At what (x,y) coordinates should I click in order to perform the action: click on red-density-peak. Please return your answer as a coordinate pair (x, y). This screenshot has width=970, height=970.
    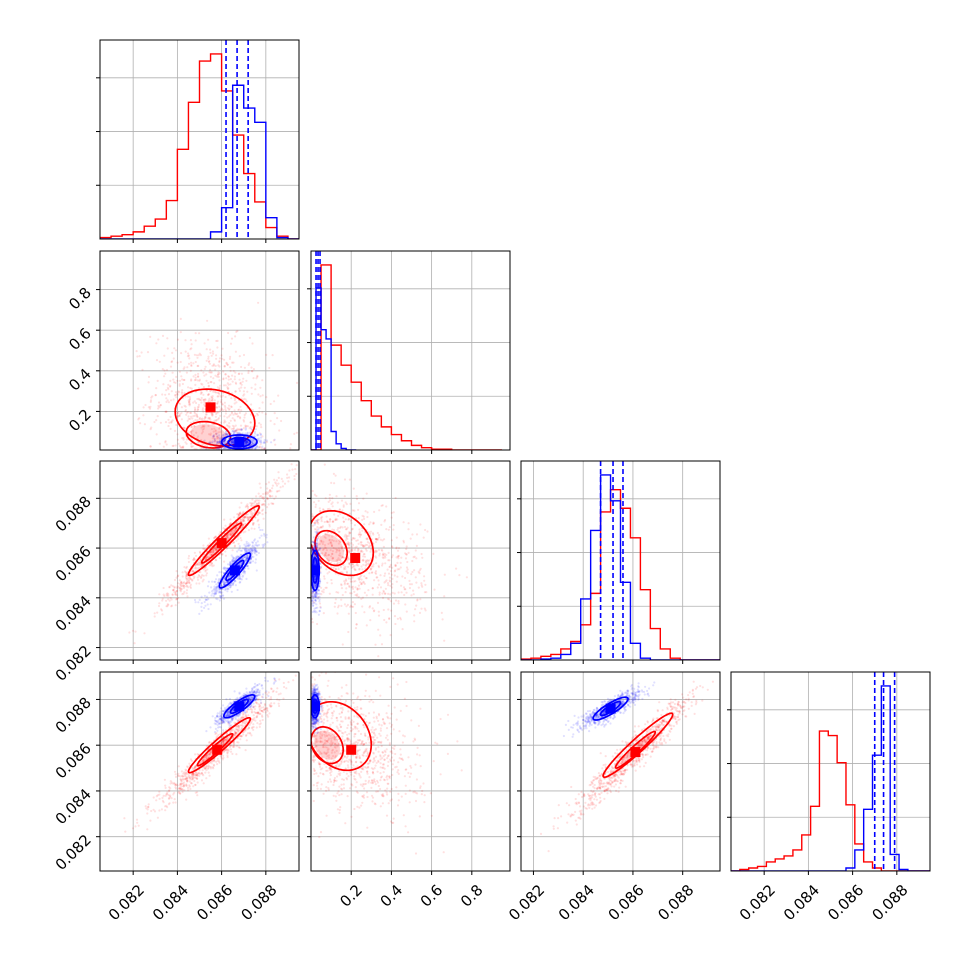
    Looking at the image, I should click on (210, 407).